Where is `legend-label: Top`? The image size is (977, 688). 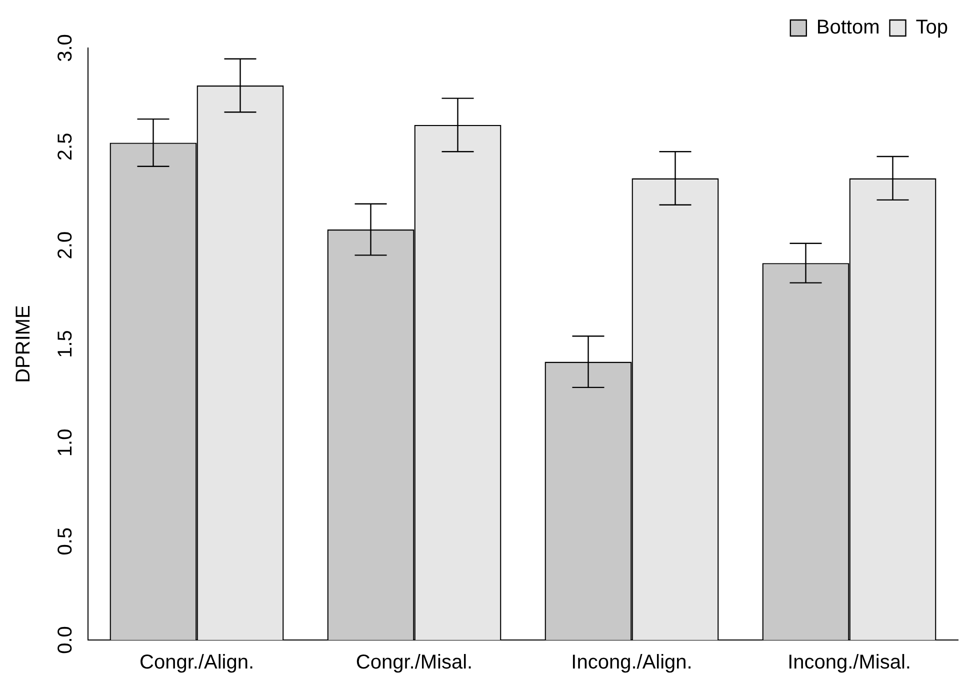
legend-label: Top is located at coordinates (932, 27).